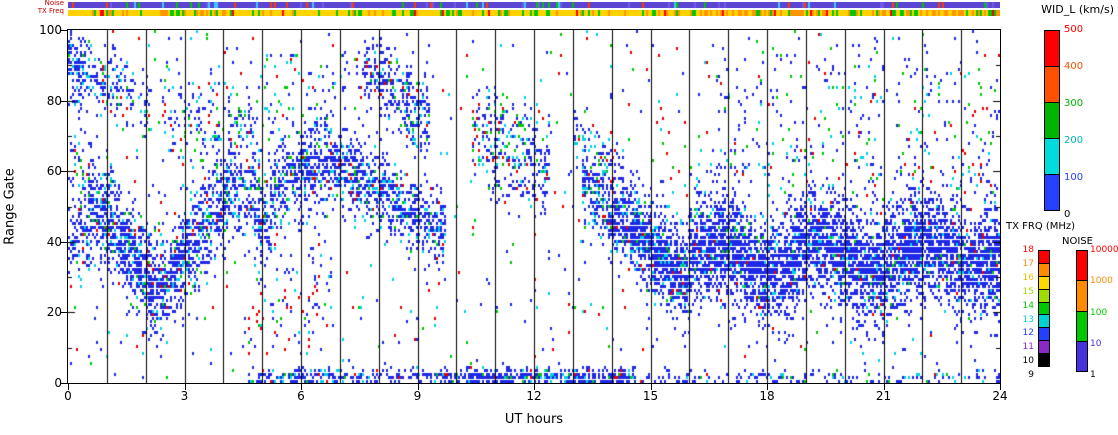  Describe the element at coordinates (68, 396) in the screenshot. I see `x-tick-label: 0` at that location.